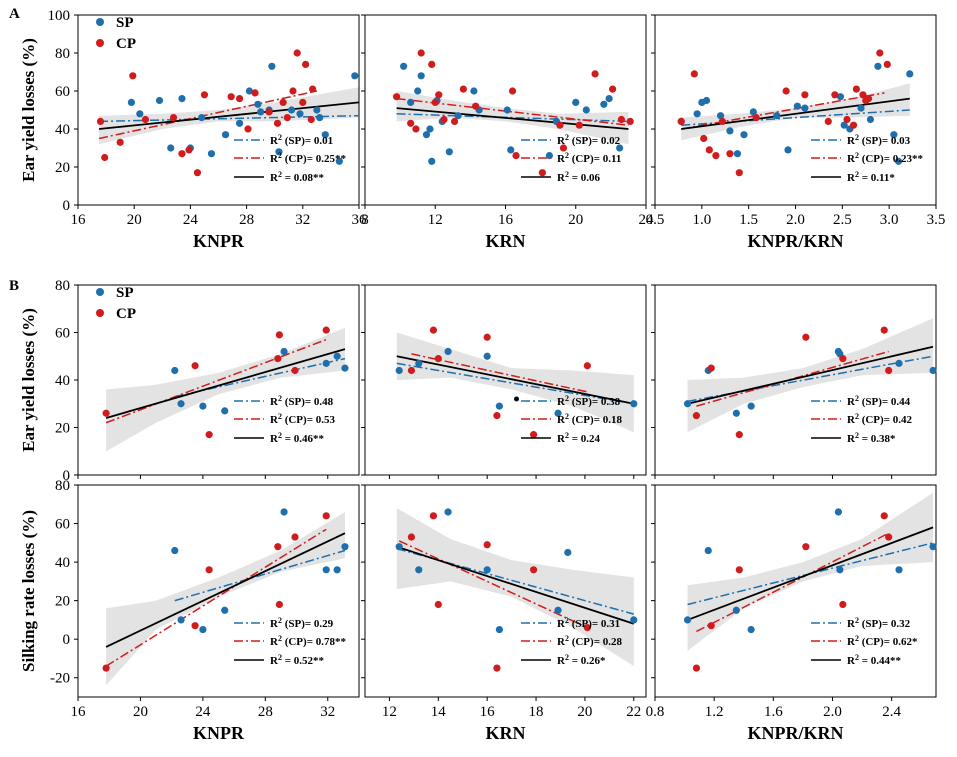 Image resolution: width=957 pixels, height=757 pixels. I want to click on legend-r2-cp: R2 (CP)= 0.42, so click(879, 419).